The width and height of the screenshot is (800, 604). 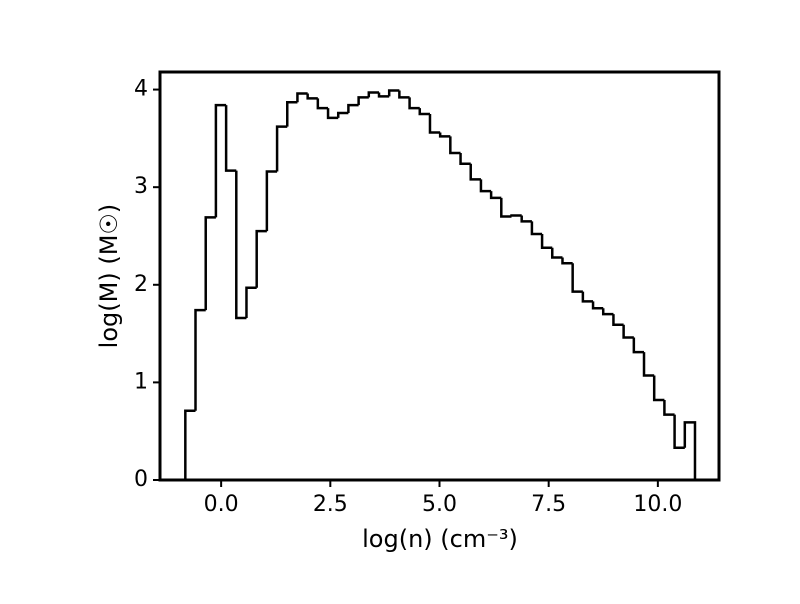 What do you see at coordinates (657, 504) in the screenshot?
I see `x-tick-label: 10.0` at bounding box center [657, 504].